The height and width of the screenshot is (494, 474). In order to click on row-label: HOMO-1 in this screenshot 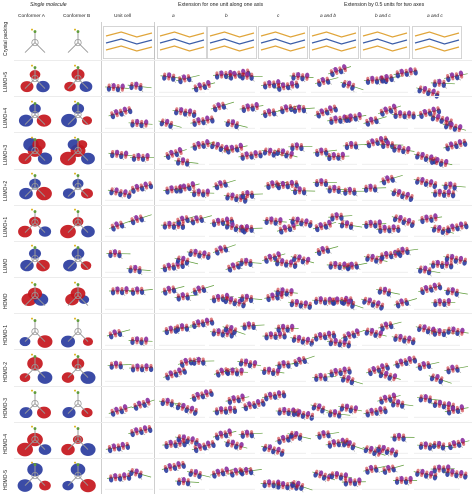, I will do `click(6, 335)`.